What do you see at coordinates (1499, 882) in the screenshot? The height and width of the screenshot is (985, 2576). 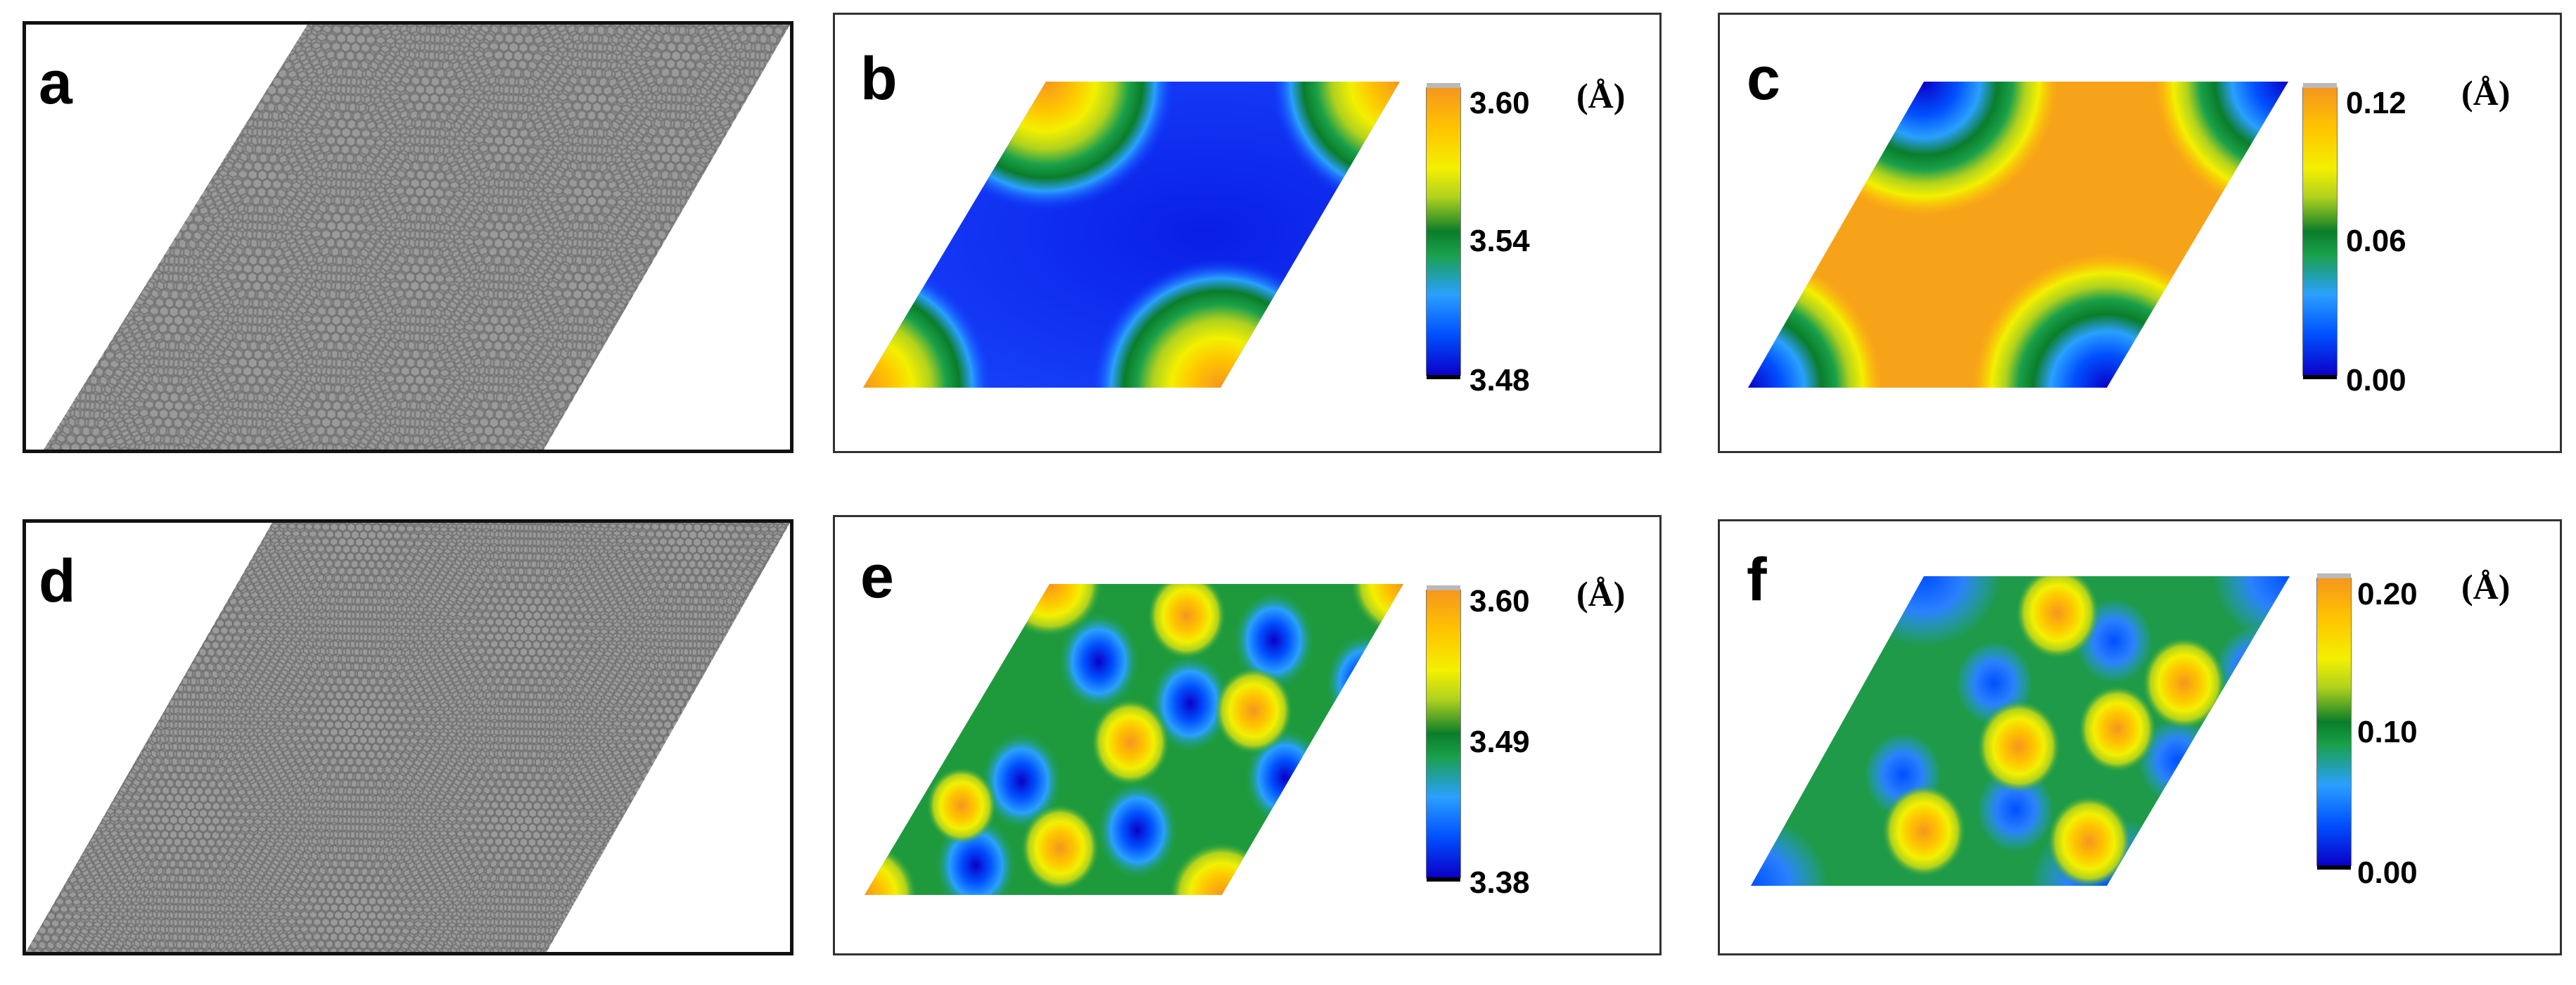 I see `colorbar-e-min: 3.38` at bounding box center [1499, 882].